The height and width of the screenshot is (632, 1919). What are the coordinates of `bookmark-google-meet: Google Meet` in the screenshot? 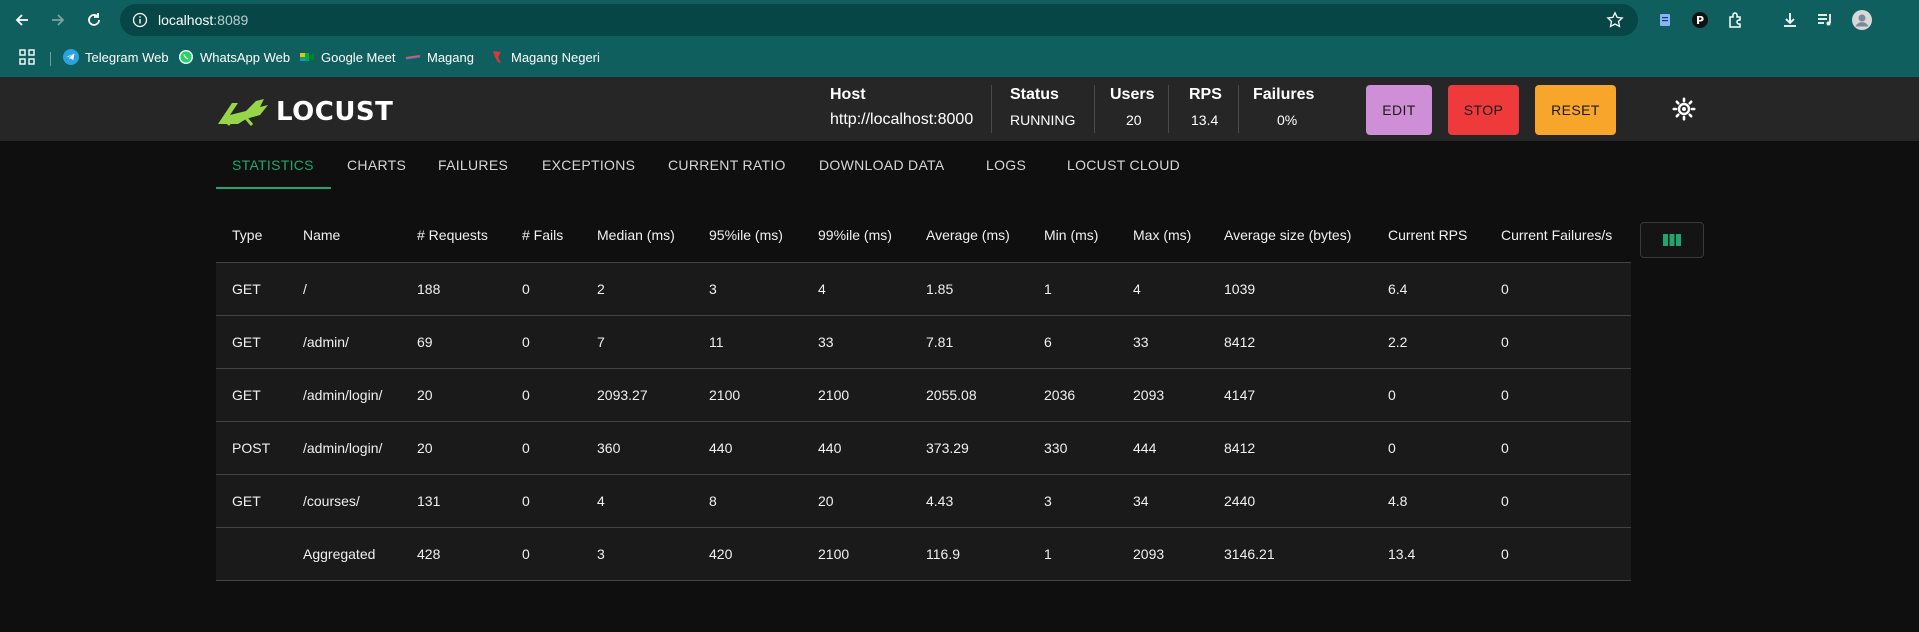 It's located at (347, 57).